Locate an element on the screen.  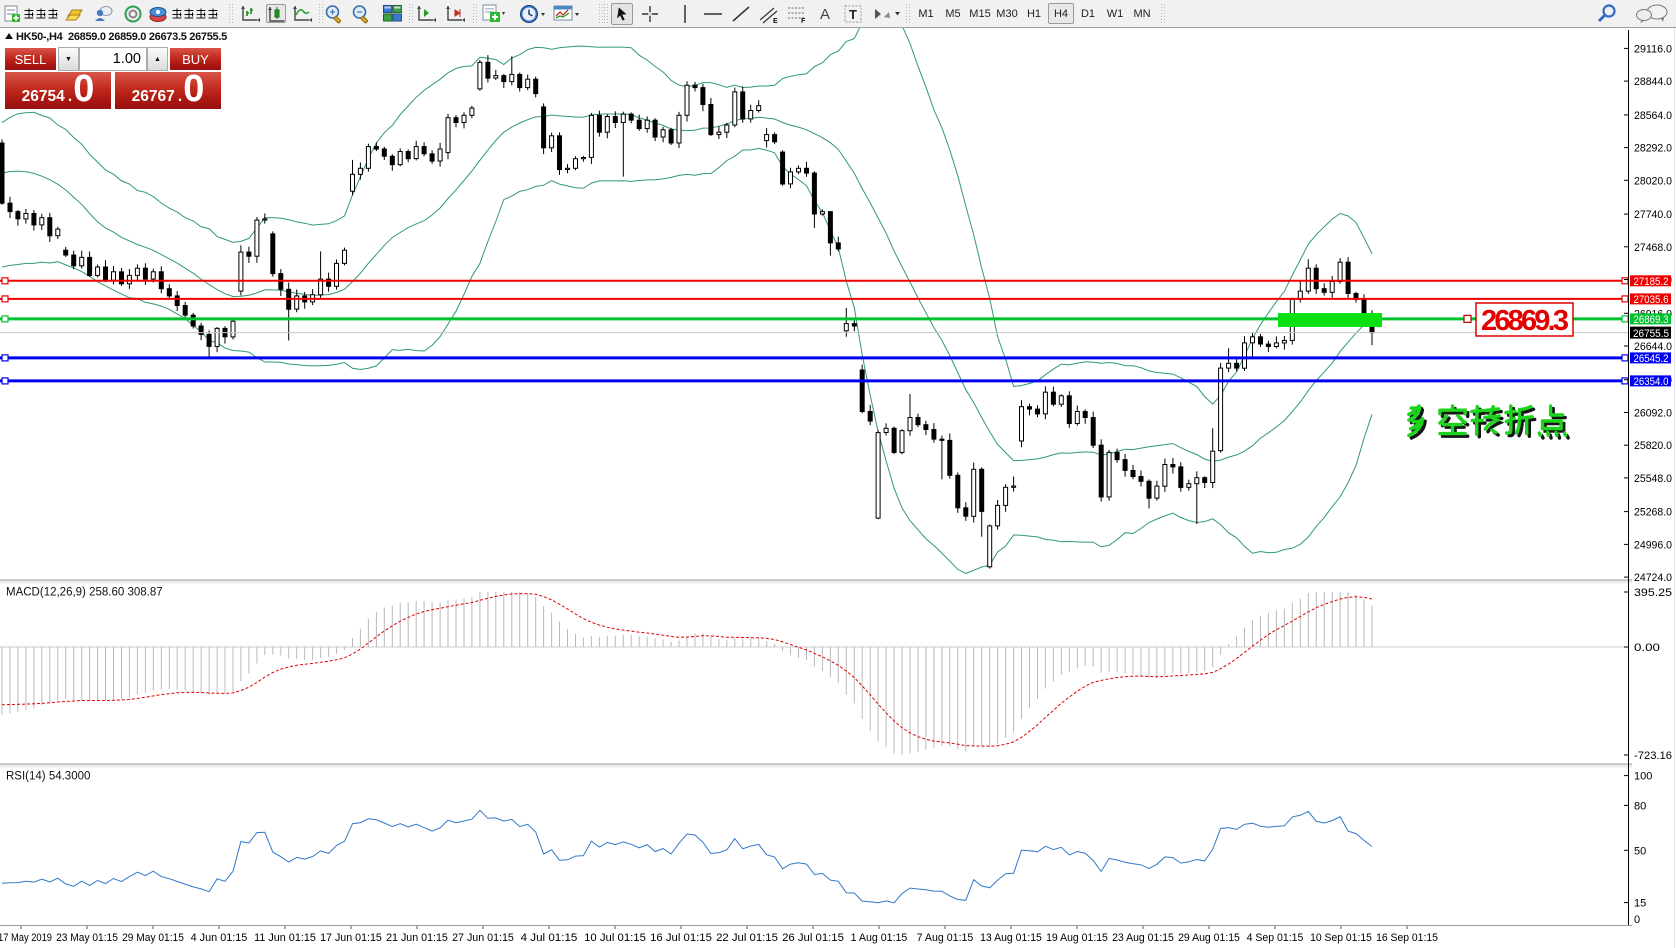
svg-text: 19 Aug 01:15 is located at coordinates (1077, 938).